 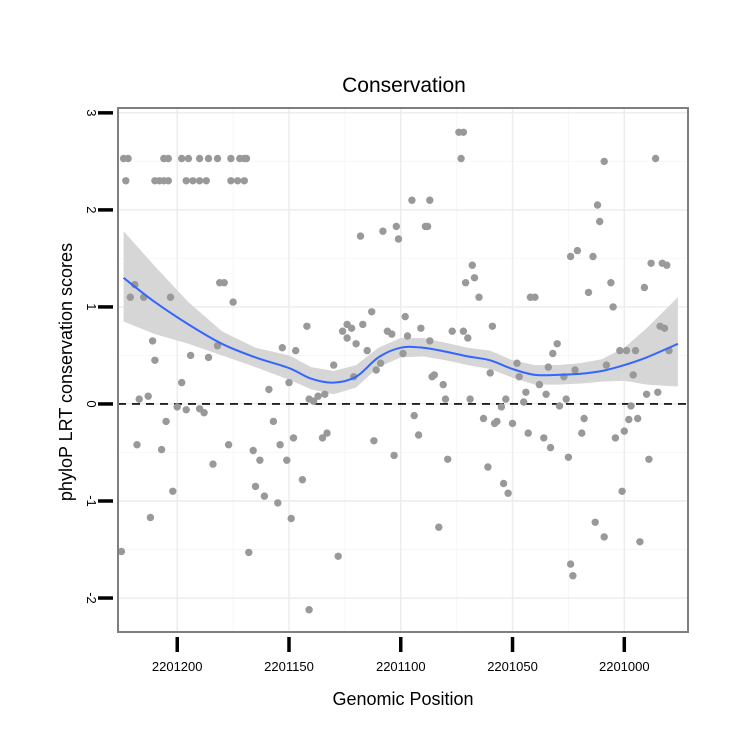 What do you see at coordinates (401, 666) in the screenshot?
I see `x-tick-label: 2201100` at bounding box center [401, 666].